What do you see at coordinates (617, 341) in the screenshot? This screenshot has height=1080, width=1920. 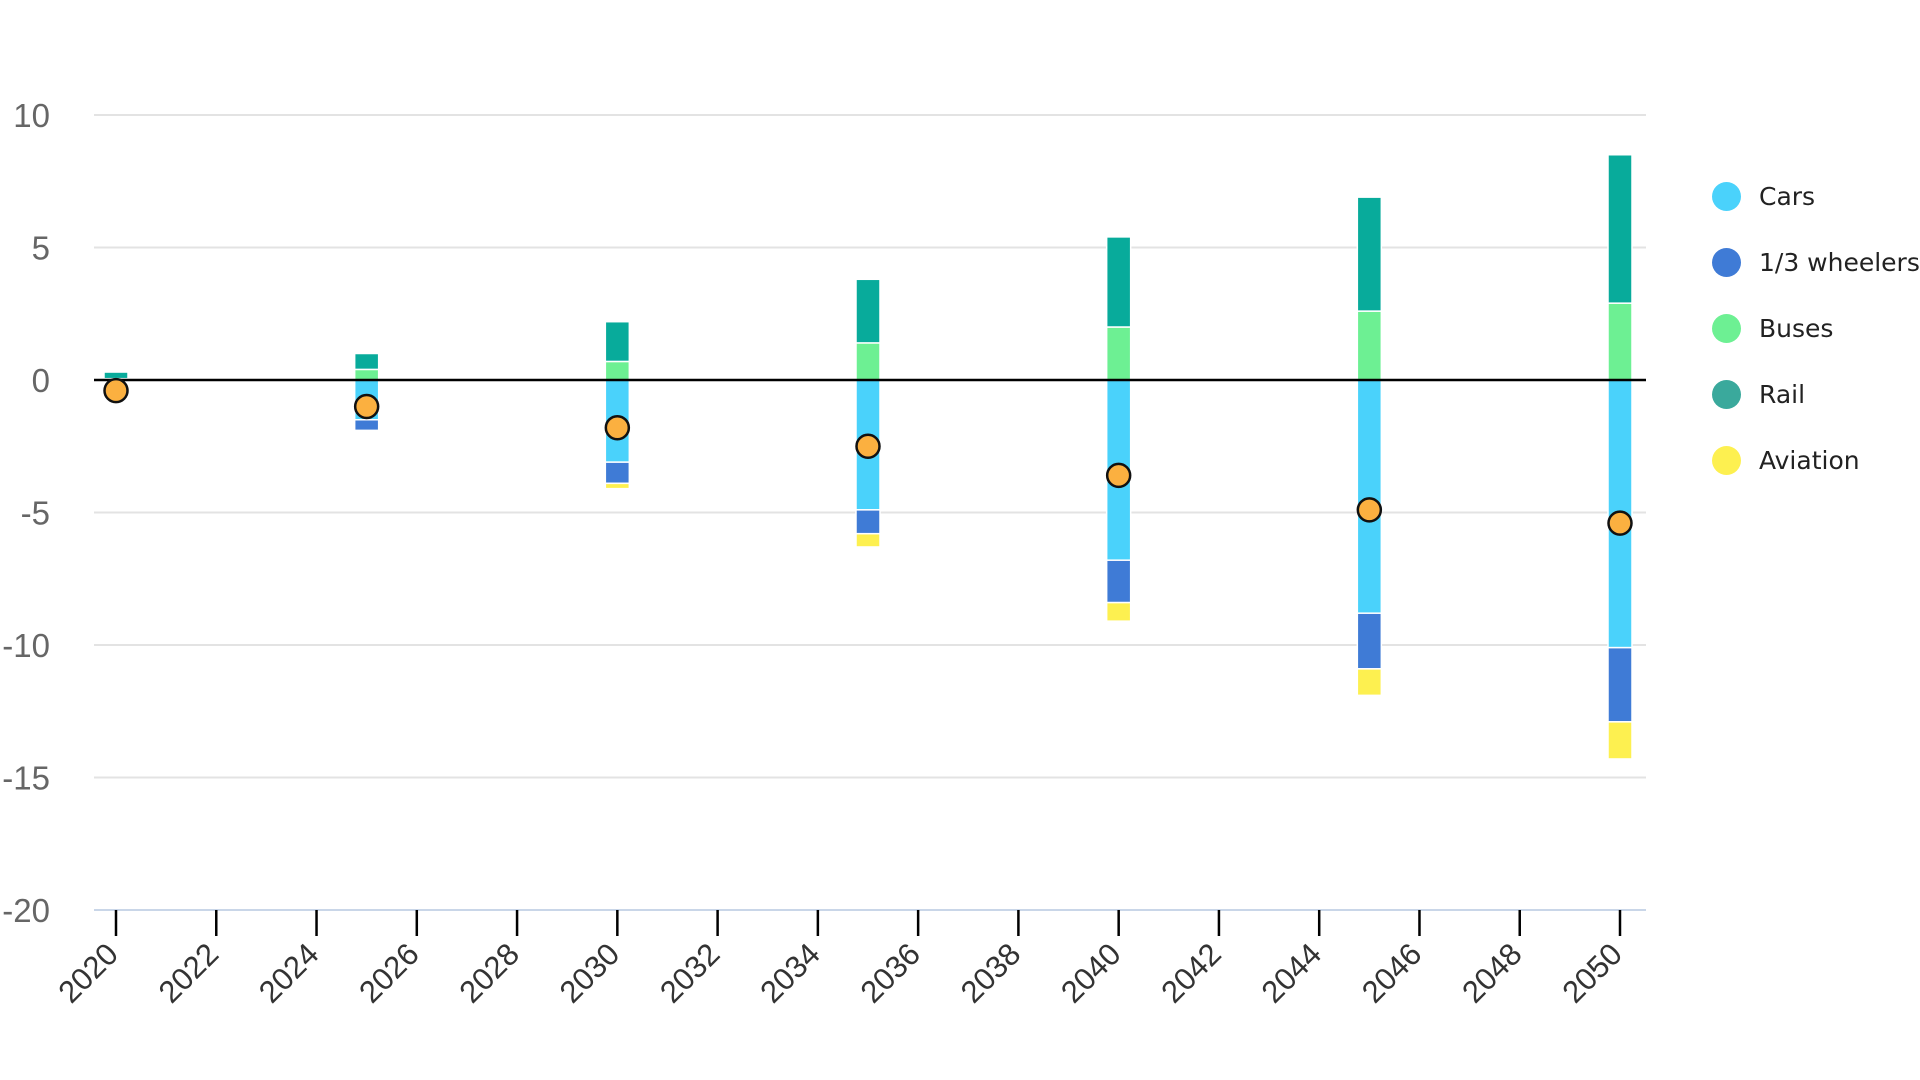 I see `bar-segment-rail-2030` at bounding box center [617, 341].